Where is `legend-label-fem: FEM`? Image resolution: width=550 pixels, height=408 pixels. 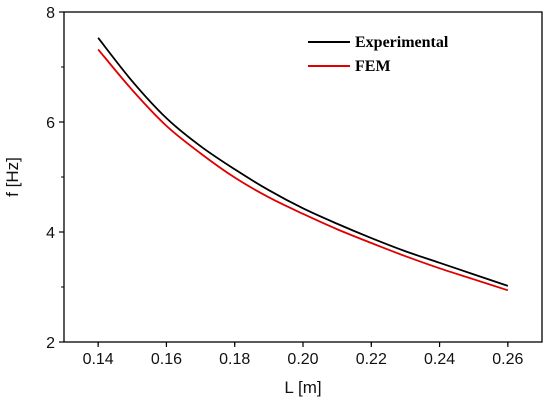 legend-label-fem: FEM is located at coordinates (373, 66).